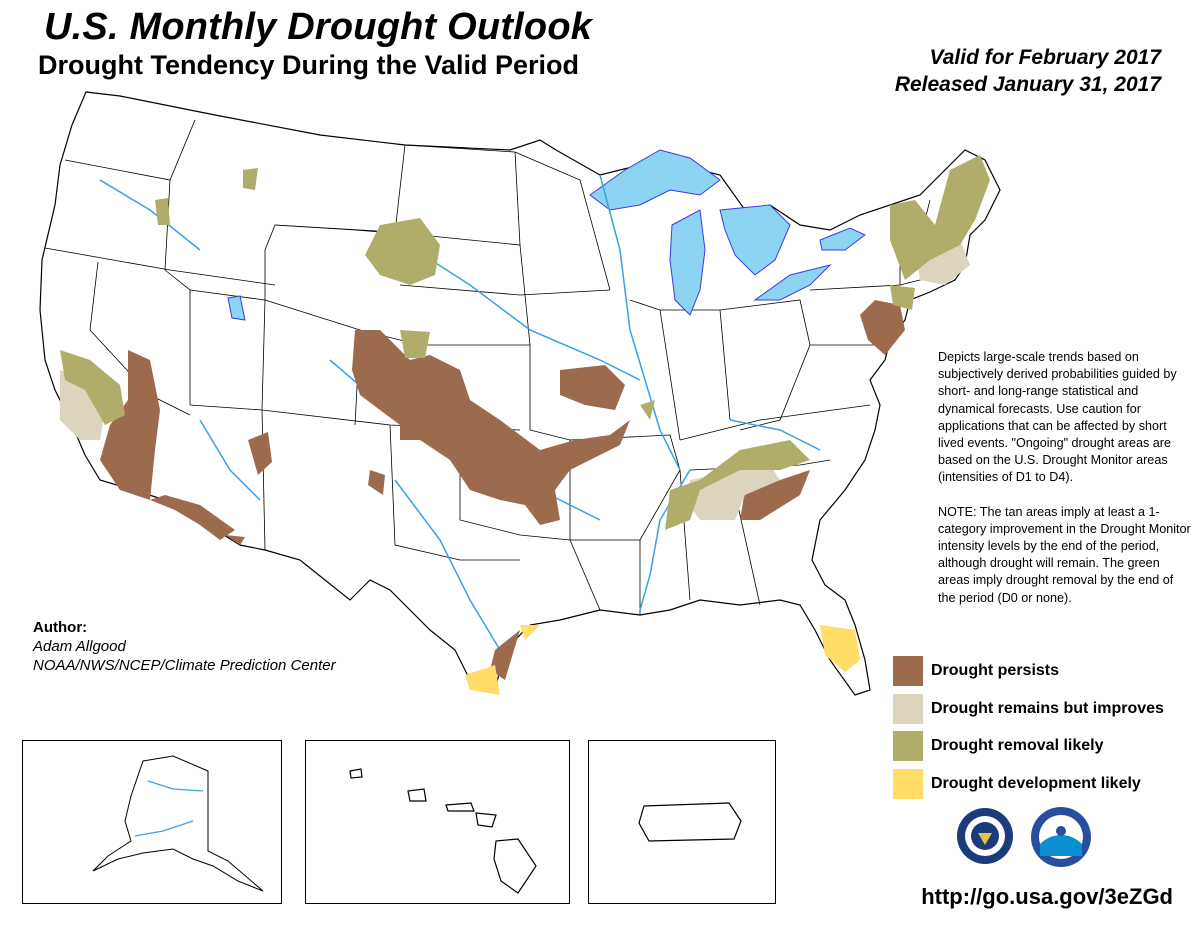 Image resolution: width=1199 pixels, height=926 pixels. What do you see at coordinates (687, 262) in the screenshot?
I see `lake-michigan` at bounding box center [687, 262].